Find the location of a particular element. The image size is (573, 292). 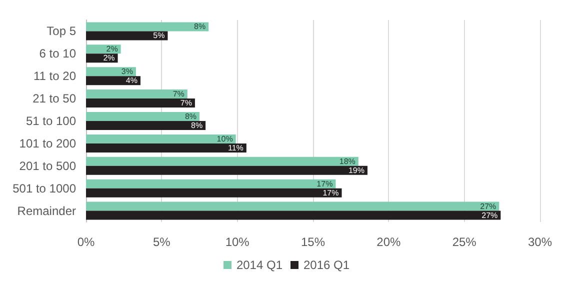

y-tick-label: 11 to 20 is located at coordinates (55, 76).